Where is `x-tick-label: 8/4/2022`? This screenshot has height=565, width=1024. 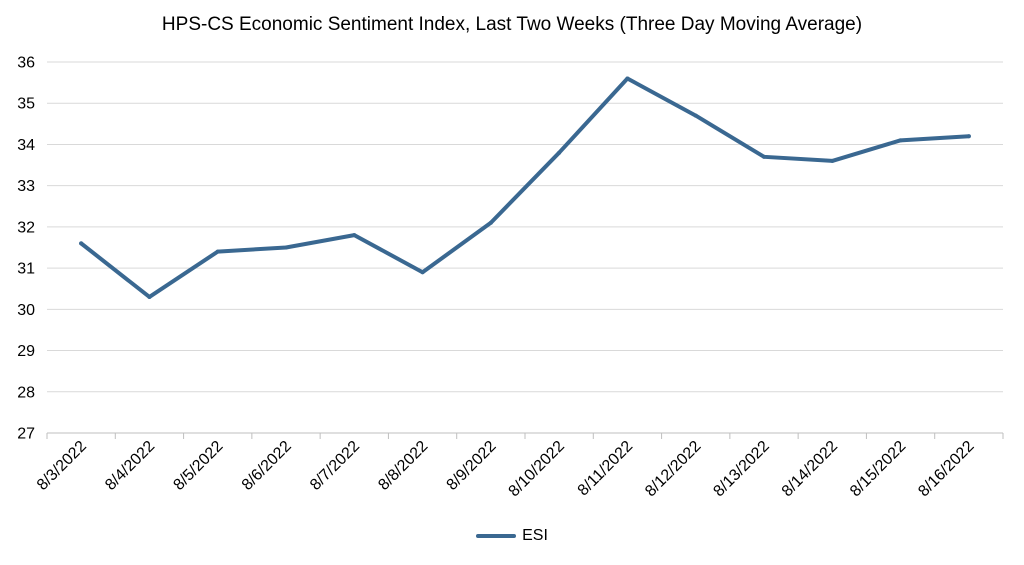 x-tick-label: 8/4/2022 is located at coordinates (130, 466).